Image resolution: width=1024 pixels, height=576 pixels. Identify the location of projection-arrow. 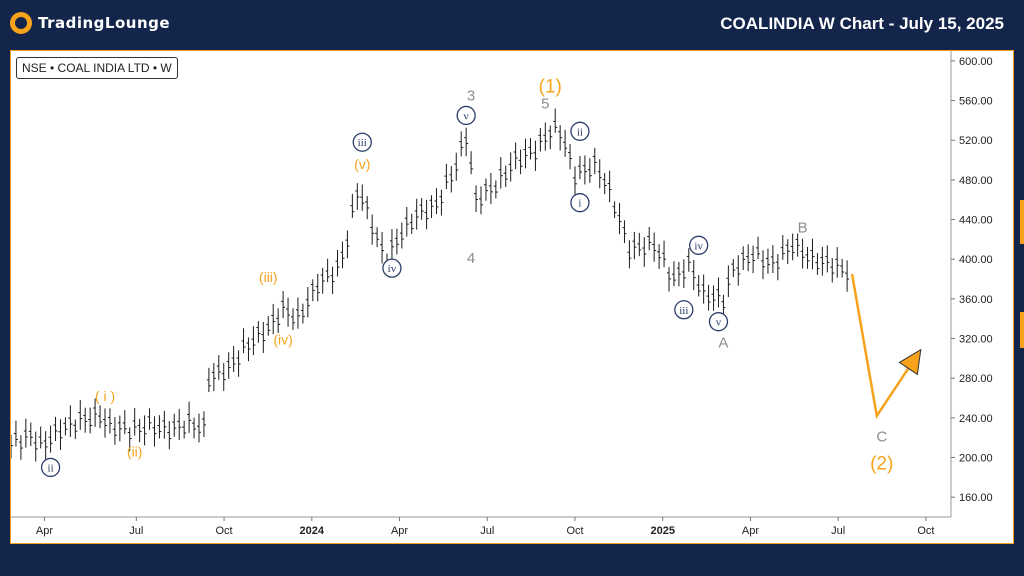
(910, 362).